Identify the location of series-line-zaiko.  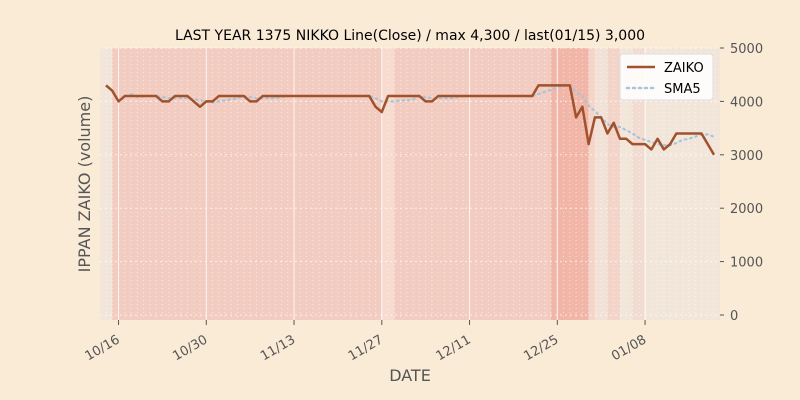
(410, 120).